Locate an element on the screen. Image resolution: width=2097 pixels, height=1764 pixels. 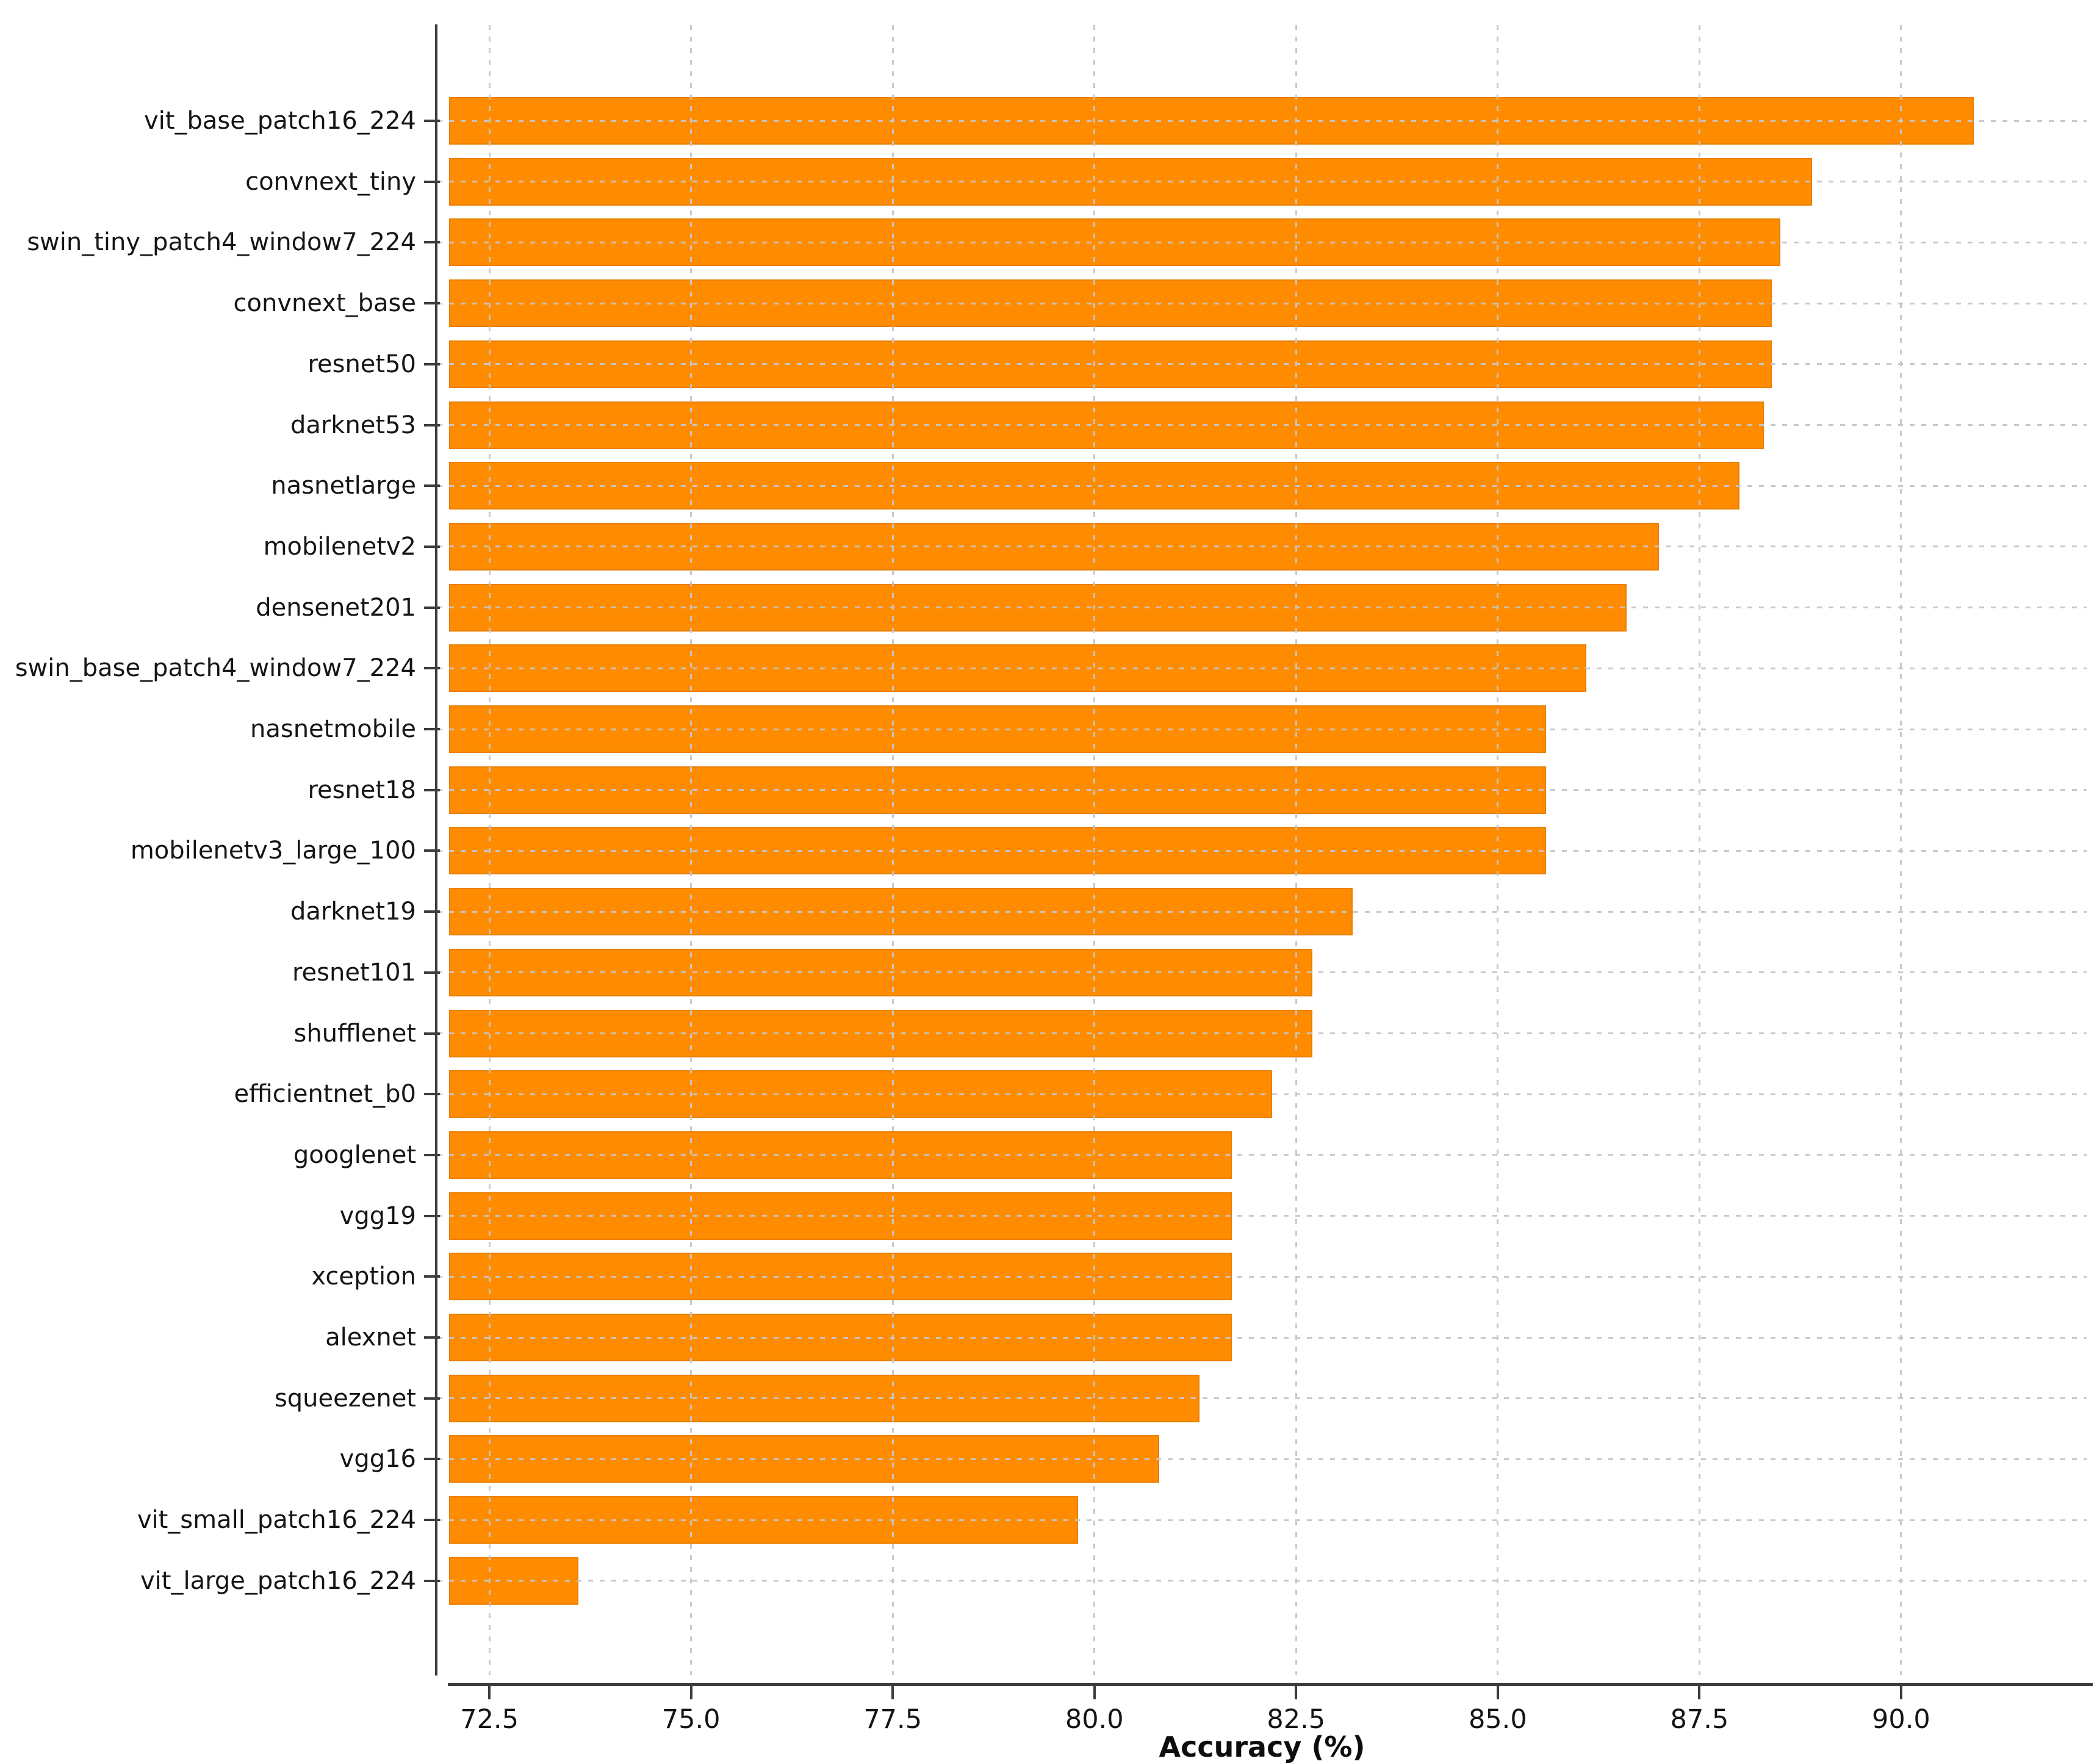
y-tick-label: xception is located at coordinates (364, 1276).